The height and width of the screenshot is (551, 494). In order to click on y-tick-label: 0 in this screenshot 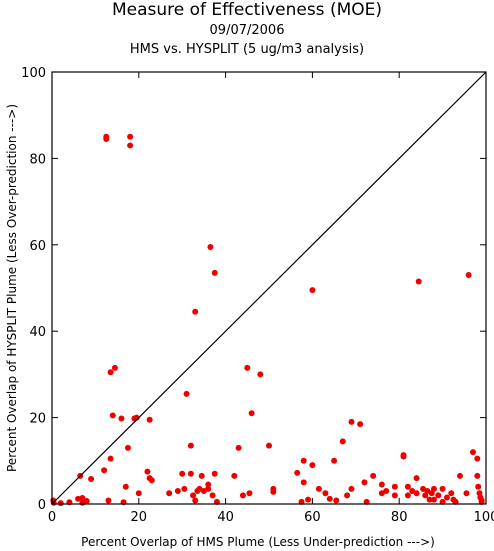, I will do `click(42, 505)`.